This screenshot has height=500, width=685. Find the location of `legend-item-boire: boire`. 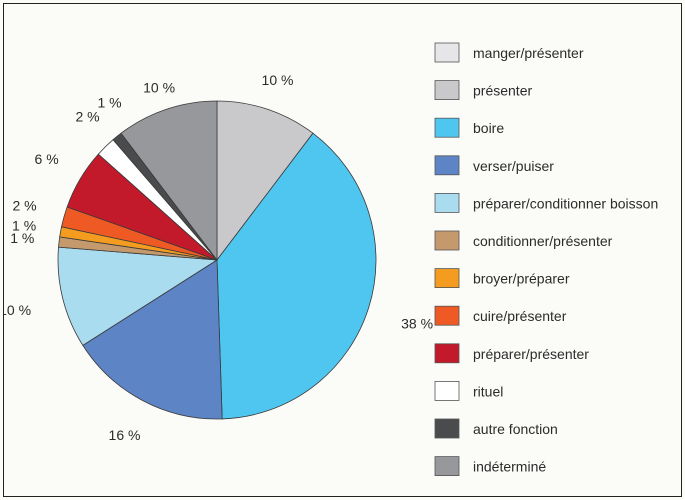

legend-item-boire: boire is located at coordinates (469, 127).